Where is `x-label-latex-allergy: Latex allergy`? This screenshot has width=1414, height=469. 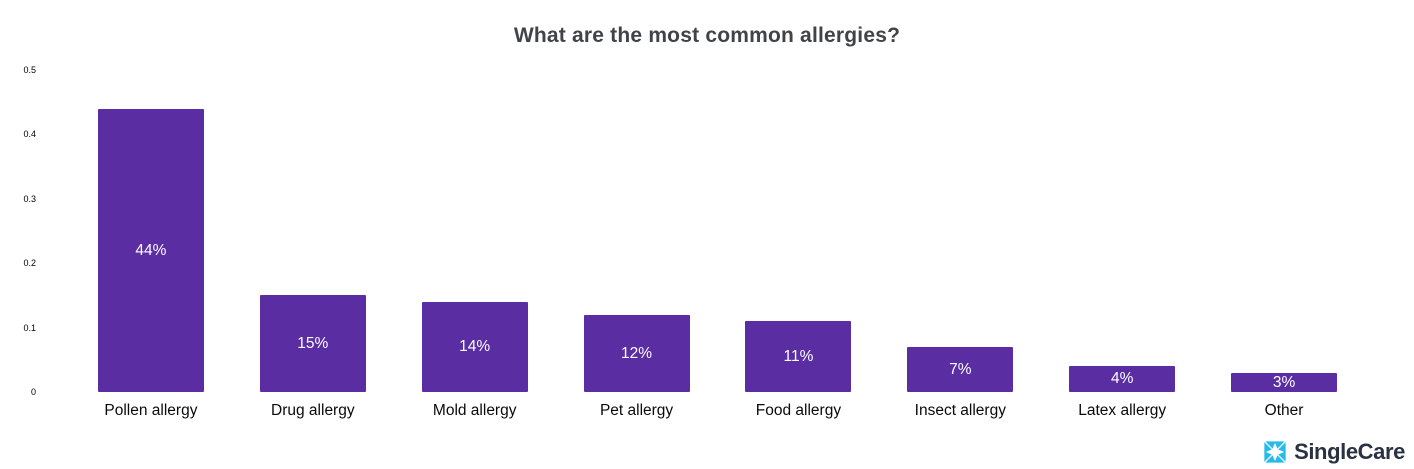 x-label-latex-allergy: Latex allergy is located at coordinates (1122, 410).